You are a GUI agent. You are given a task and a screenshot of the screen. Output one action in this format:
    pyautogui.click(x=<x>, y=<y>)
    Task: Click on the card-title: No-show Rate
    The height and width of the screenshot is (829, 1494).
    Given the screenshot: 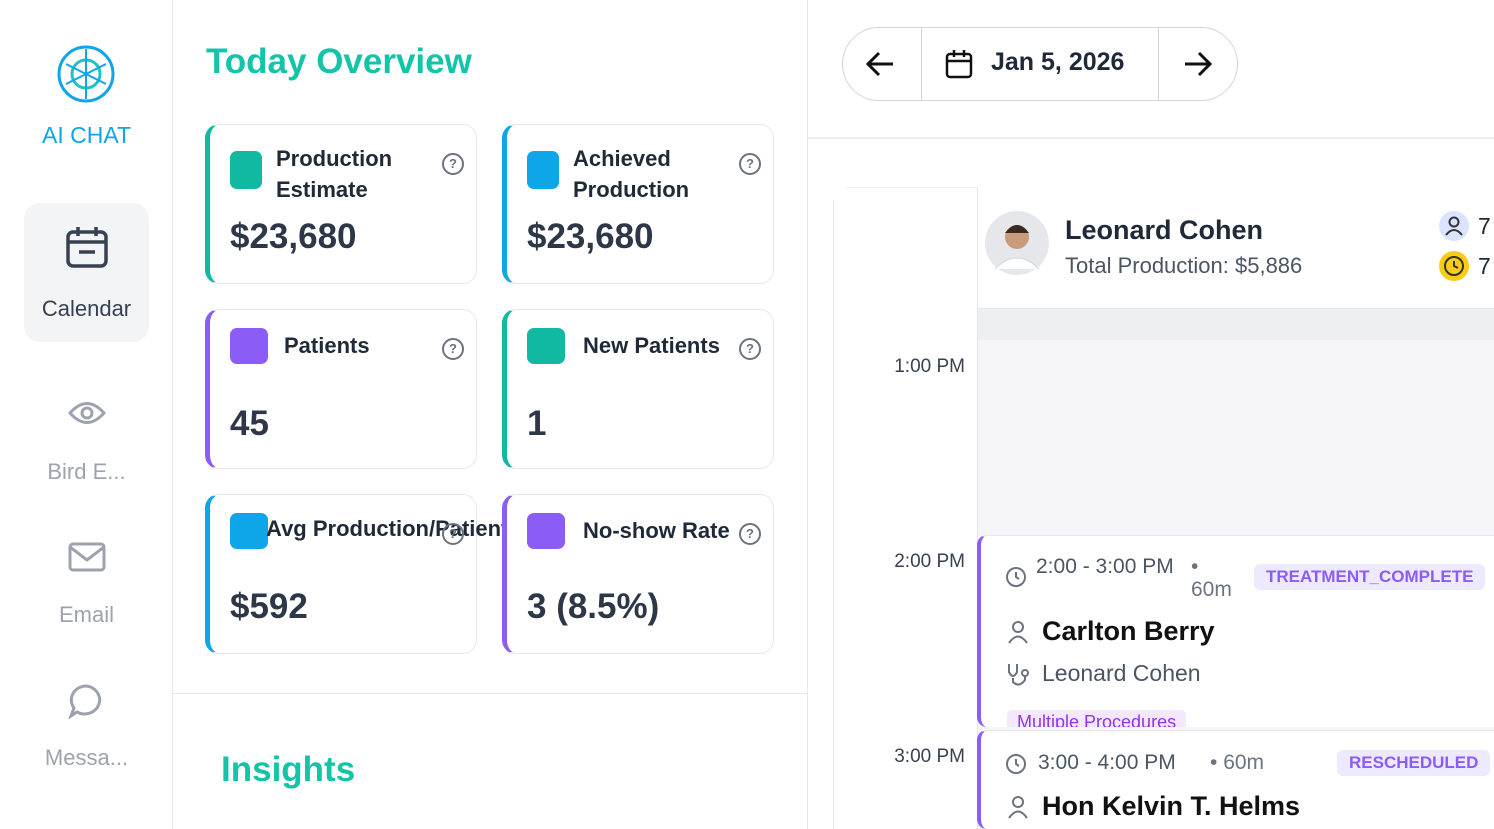 What is the action you would take?
    pyautogui.click(x=656, y=530)
    